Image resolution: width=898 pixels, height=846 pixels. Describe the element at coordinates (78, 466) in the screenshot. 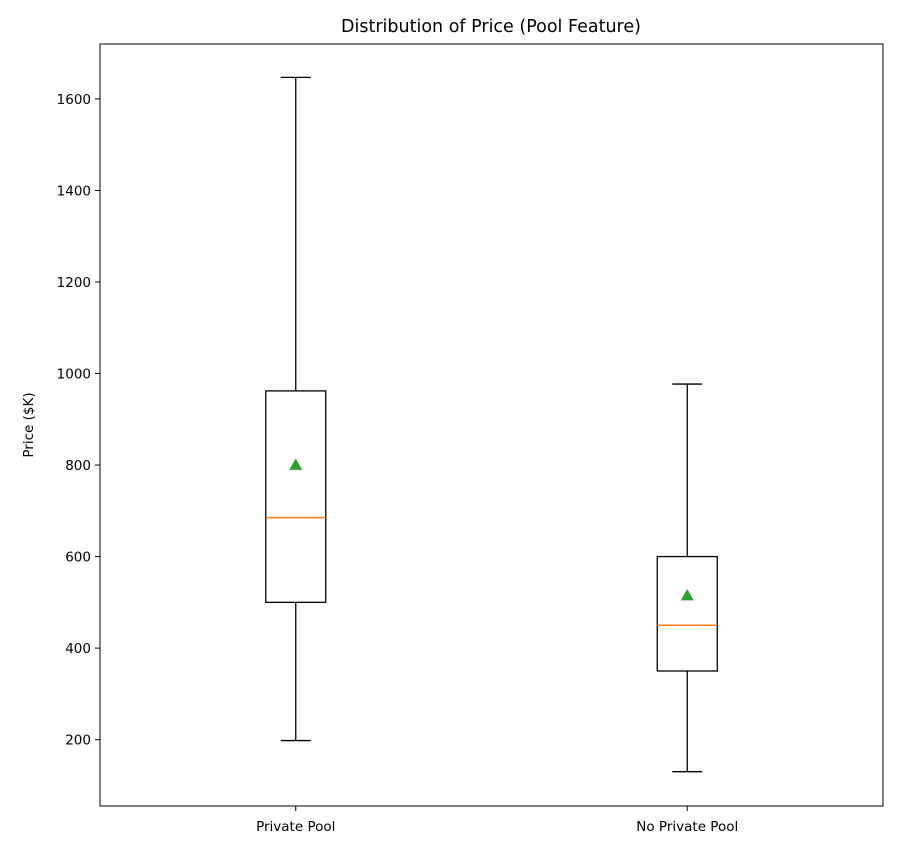

I see `y-tick-label: 800` at that location.